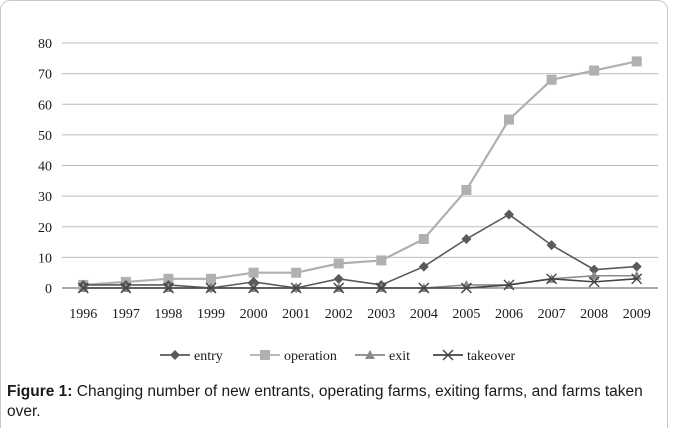 This screenshot has width=677, height=430. I want to click on series-line-entry, so click(360, 251).